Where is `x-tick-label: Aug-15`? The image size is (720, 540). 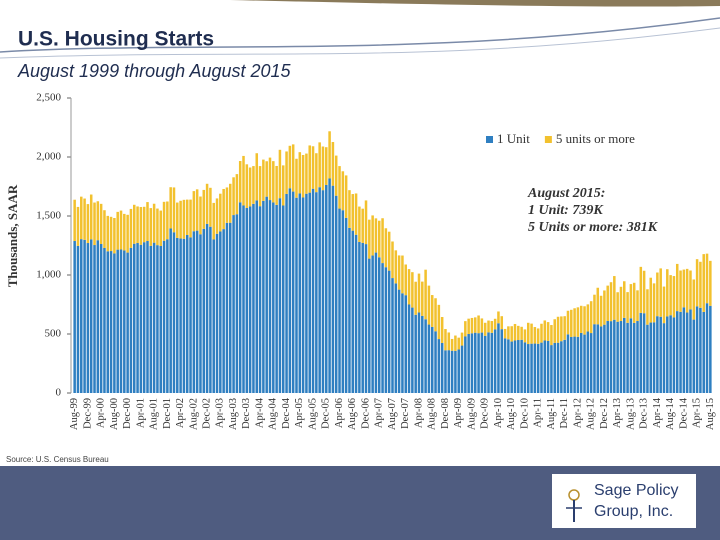 x-tick-label: Aug-15 is located at coordinates (710, 414).